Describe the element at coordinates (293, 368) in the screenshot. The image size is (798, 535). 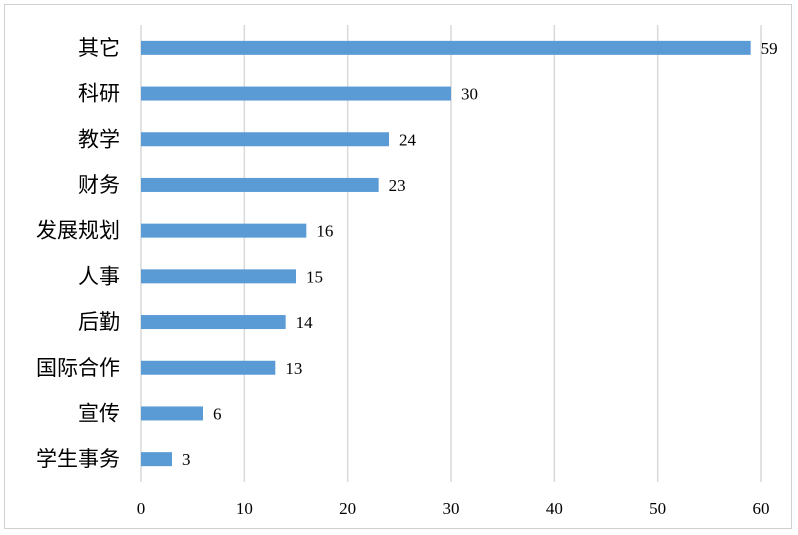
I see `data-label: 13` at that location.